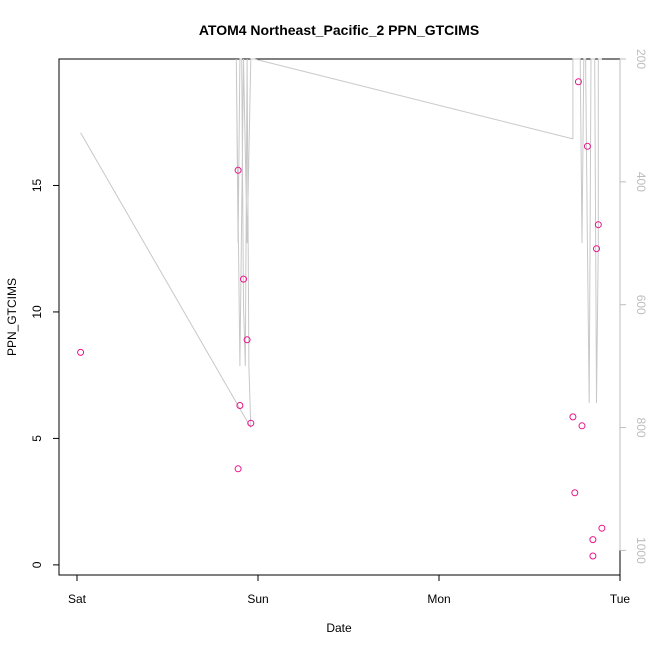 This screenshot has height=650, width=650. What do you see at coordinates (641, 550) in the screenshot?
I see `right-tick-label: 1000` at bounding box center [641, 550].